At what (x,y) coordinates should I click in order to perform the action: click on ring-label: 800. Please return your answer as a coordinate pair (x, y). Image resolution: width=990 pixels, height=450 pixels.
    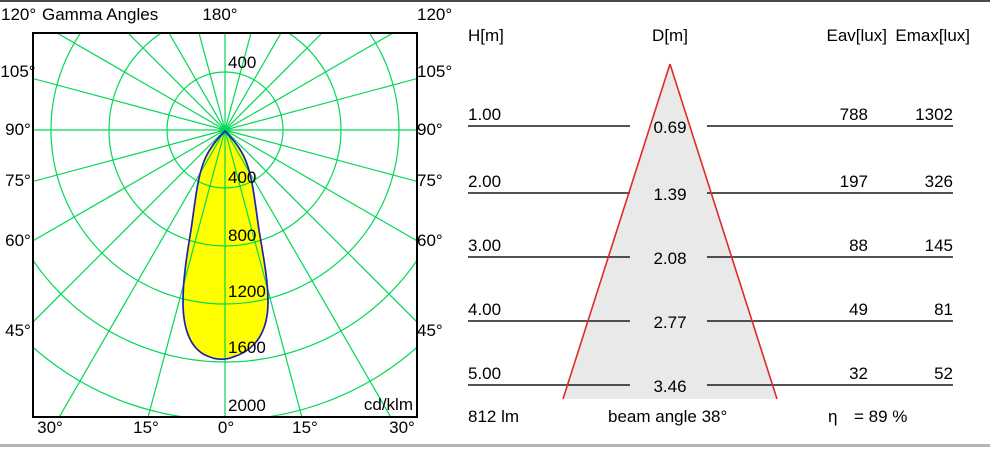
    Looking at the image, I should click on (242, 235).